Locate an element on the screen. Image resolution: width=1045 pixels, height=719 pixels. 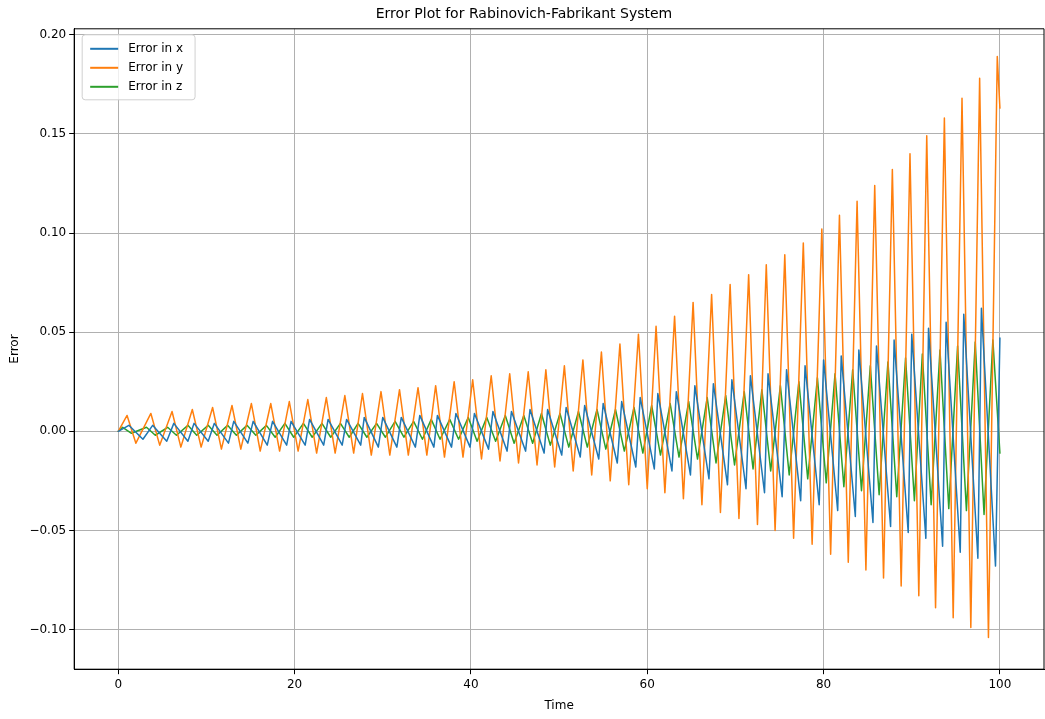
legend-label: Error in x is located at coordinates (156, 47).